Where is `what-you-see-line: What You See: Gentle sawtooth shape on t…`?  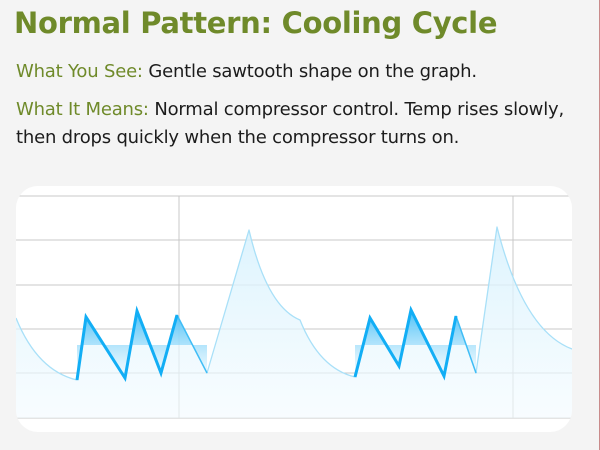 what-you-see-line: What You See: Gentle sawtooth shape on t… is located at coordinates (246, 72).